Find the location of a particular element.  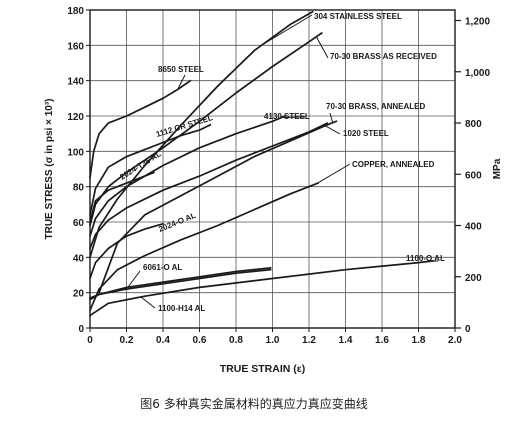

leader-1020-steel is located at coordinates (332, 129).